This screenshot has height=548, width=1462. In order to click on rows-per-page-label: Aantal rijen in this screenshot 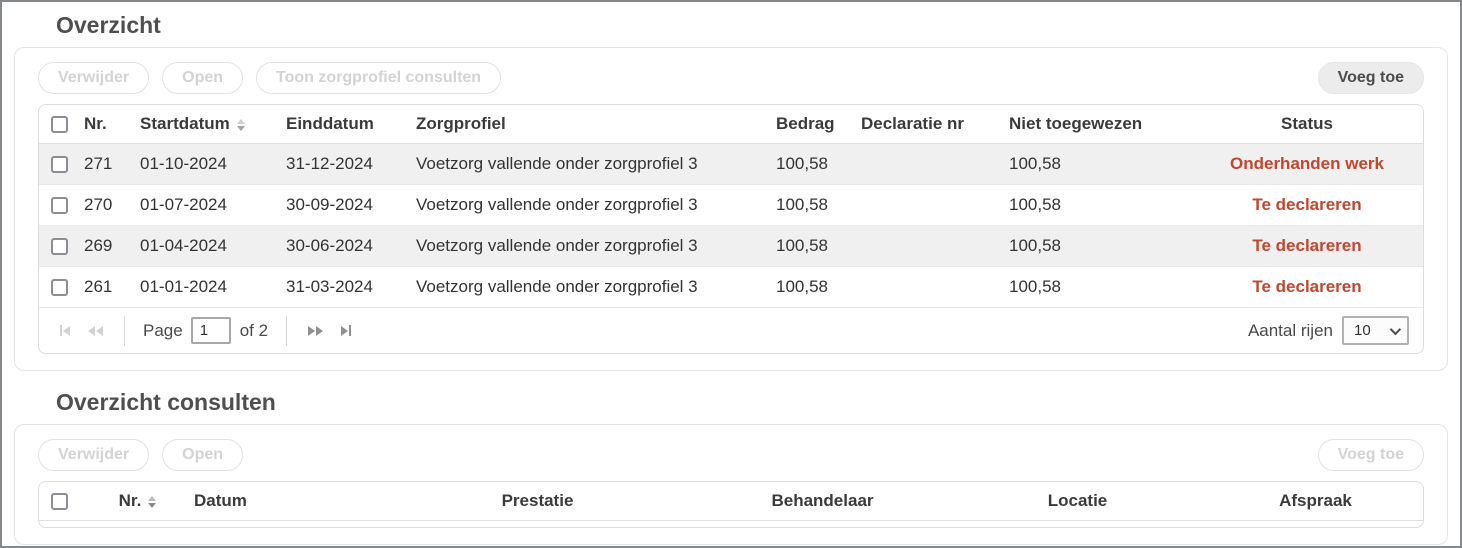, I will do `click(1290, 330)`.